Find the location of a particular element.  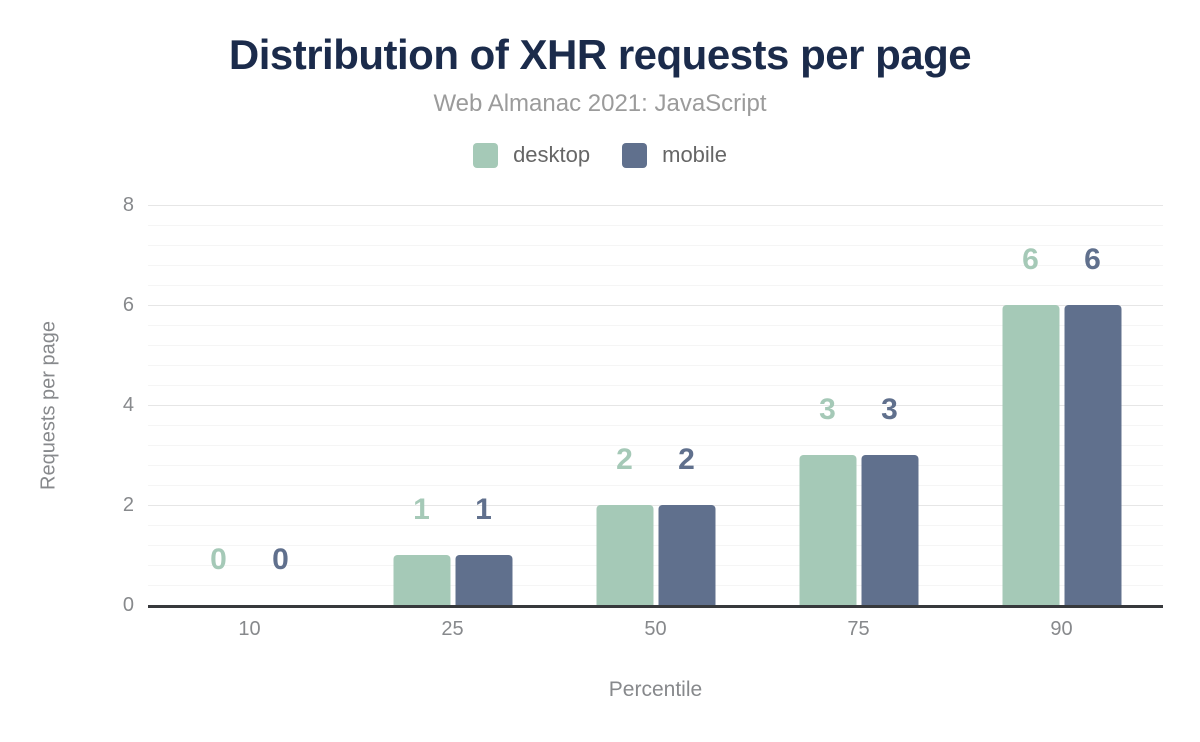

minor-gridline-y4.8 is located at coordinates (655, 365).